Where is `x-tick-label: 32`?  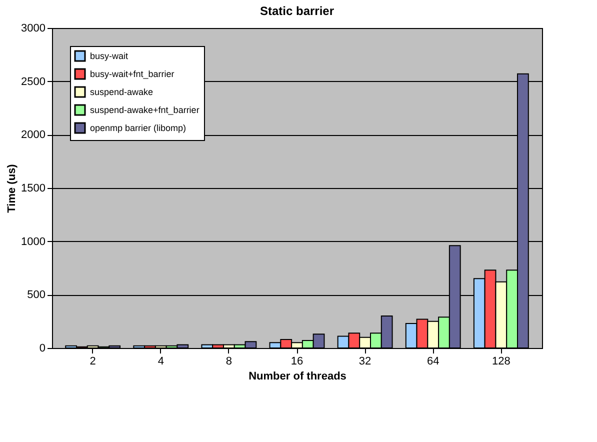 x-tick-label: 32 is located at coordinates (365, 362).